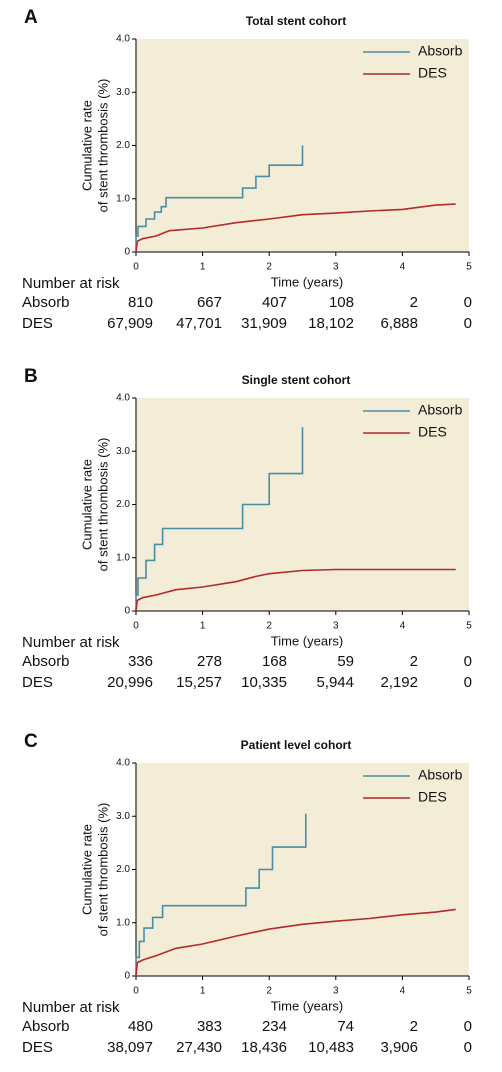 The width and height of the screenshot is (502, 1072). I want to click on risk-value: 18,436, so click(264, 1047).